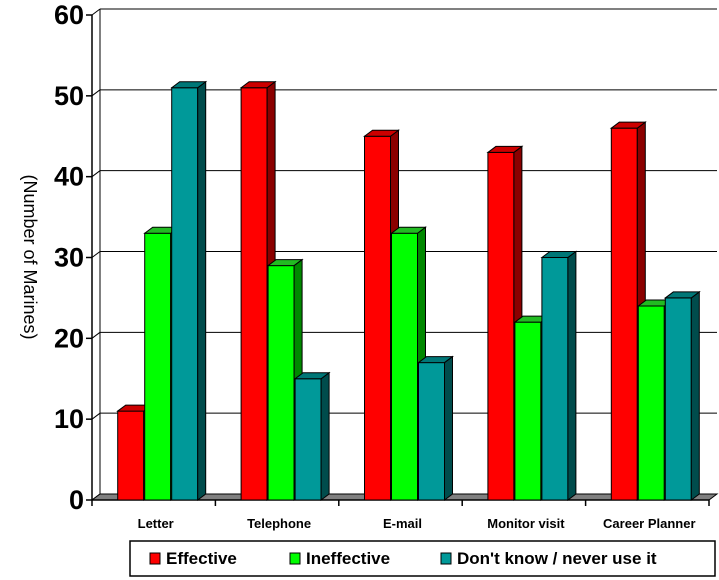 The height and width of the screenshot is (580, 719). I want to click on y-tick-label: 50, so click(69, 96).